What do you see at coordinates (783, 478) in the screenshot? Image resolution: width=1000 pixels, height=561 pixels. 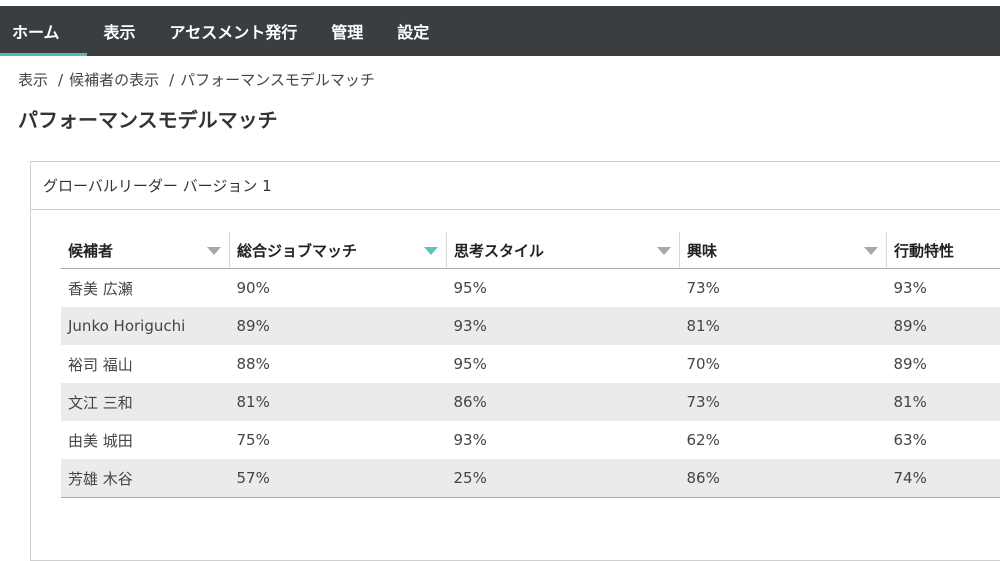 I see `interests-value: 86%` at bounding box center [783, 478].